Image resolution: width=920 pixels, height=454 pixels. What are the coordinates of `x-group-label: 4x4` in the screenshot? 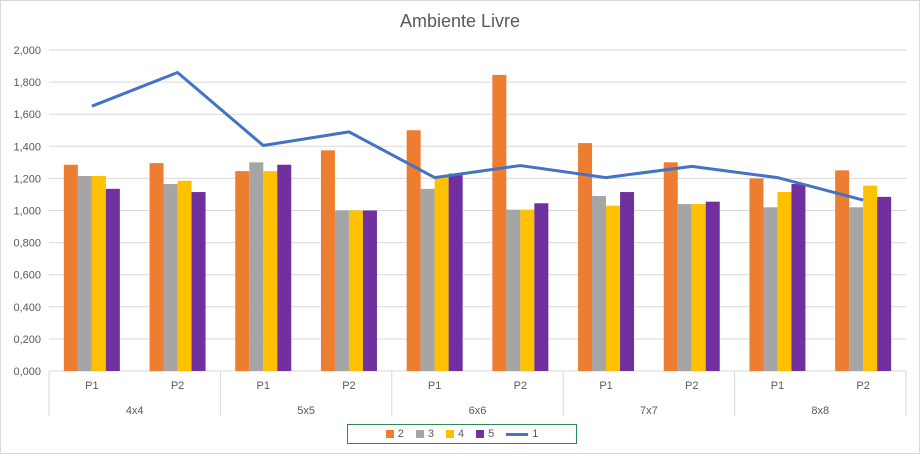 It's located at (135, 411).